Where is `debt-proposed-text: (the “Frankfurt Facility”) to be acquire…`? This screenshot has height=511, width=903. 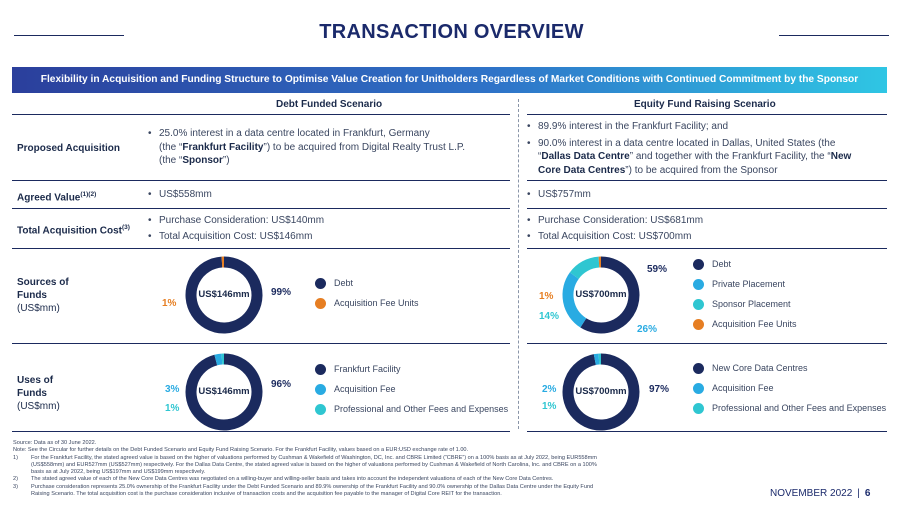
debt-proposed-text: (the “Frankfurt Facility”) to be acquire… is located at coordinates (312, 147).